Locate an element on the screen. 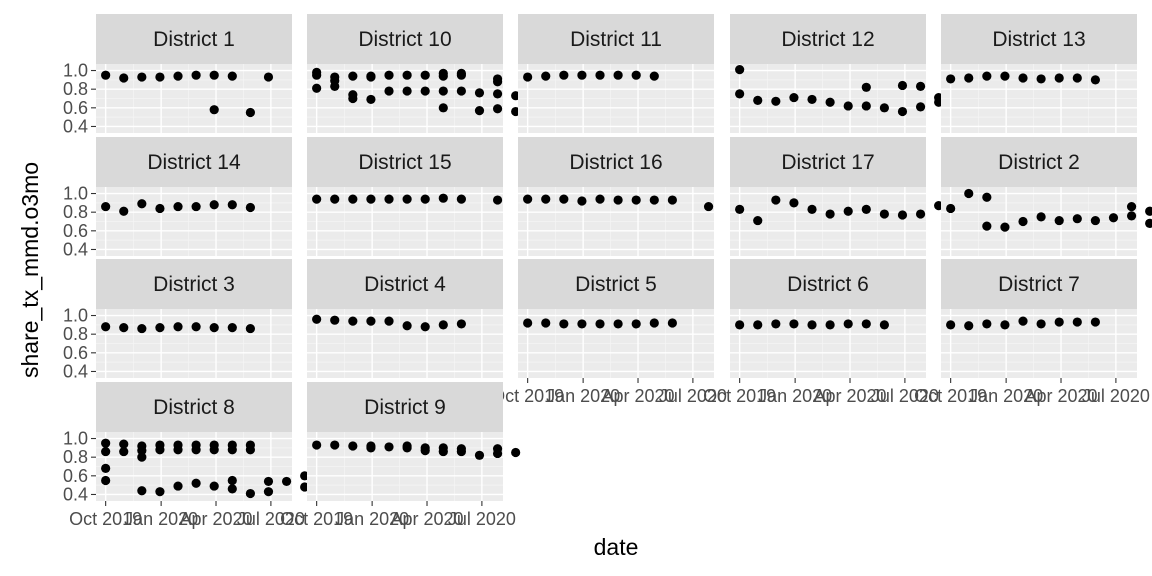  facet-panel: District 13 is located at coordinates (1039, 73).